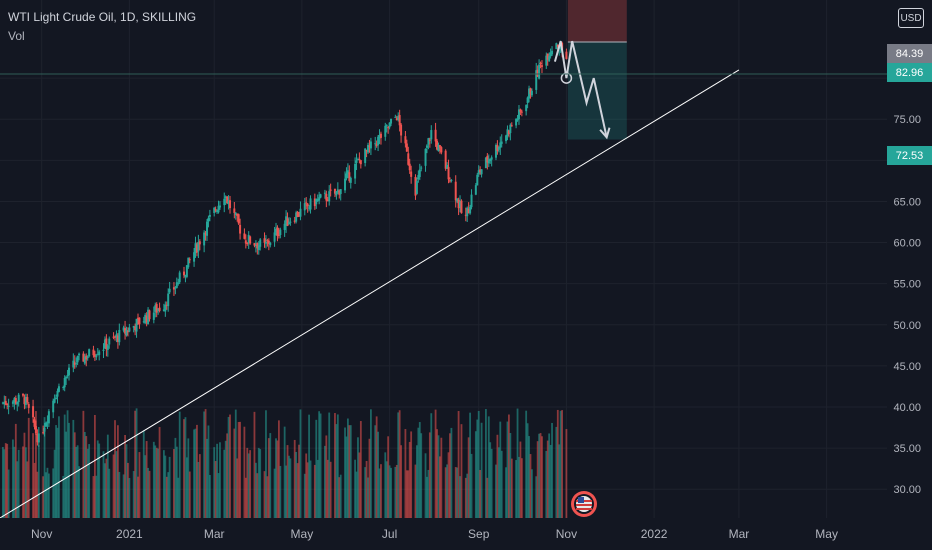 The image size is (932, 550). I want to click on y-tick-label: 35.00, so click(907, 449).